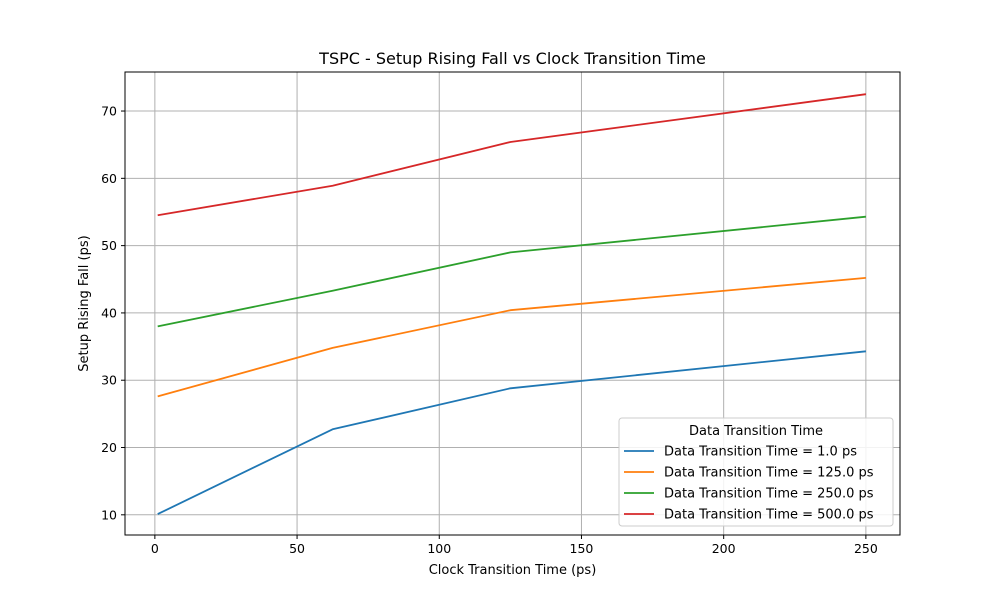 Image resolution: width=1000 pixels, height=600 pixels. Describe the element at coordinates (297, 548) in the screenshot. I see `x-tick-label: 50` at that location.